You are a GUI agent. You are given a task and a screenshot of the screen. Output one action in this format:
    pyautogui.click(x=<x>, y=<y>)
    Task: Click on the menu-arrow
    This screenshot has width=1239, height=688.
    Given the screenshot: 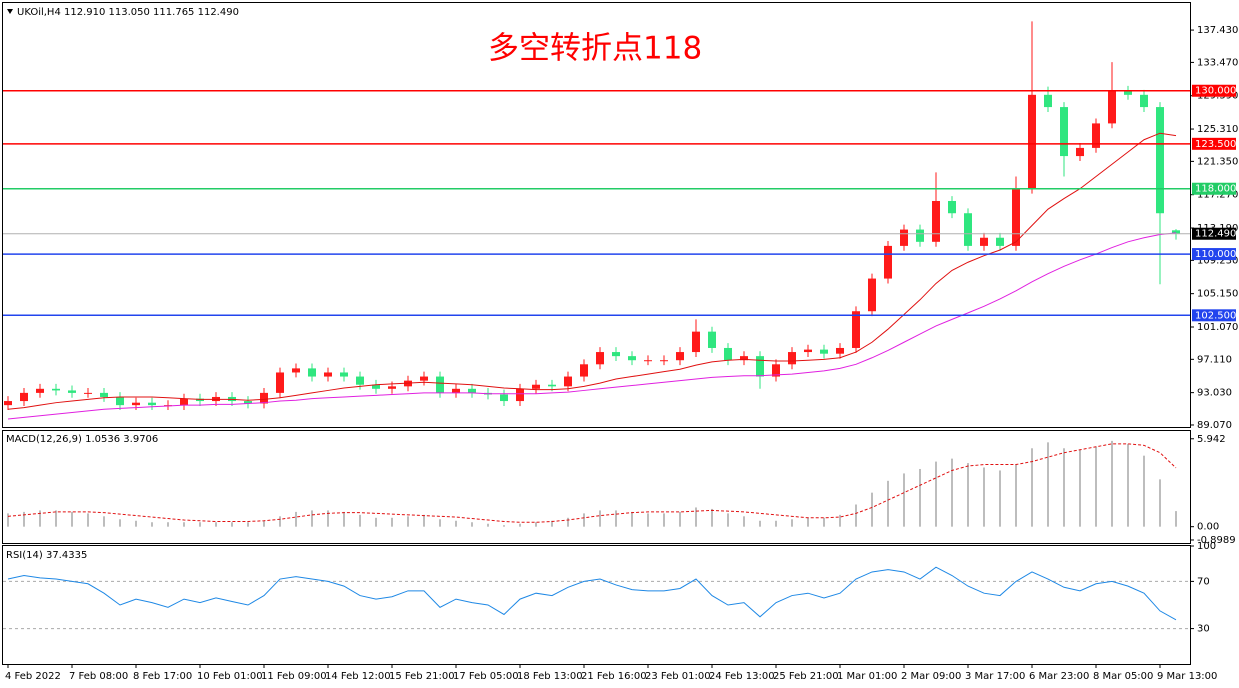 What is the action you would take?
    pyautogui.click(x=10, y=11)
    